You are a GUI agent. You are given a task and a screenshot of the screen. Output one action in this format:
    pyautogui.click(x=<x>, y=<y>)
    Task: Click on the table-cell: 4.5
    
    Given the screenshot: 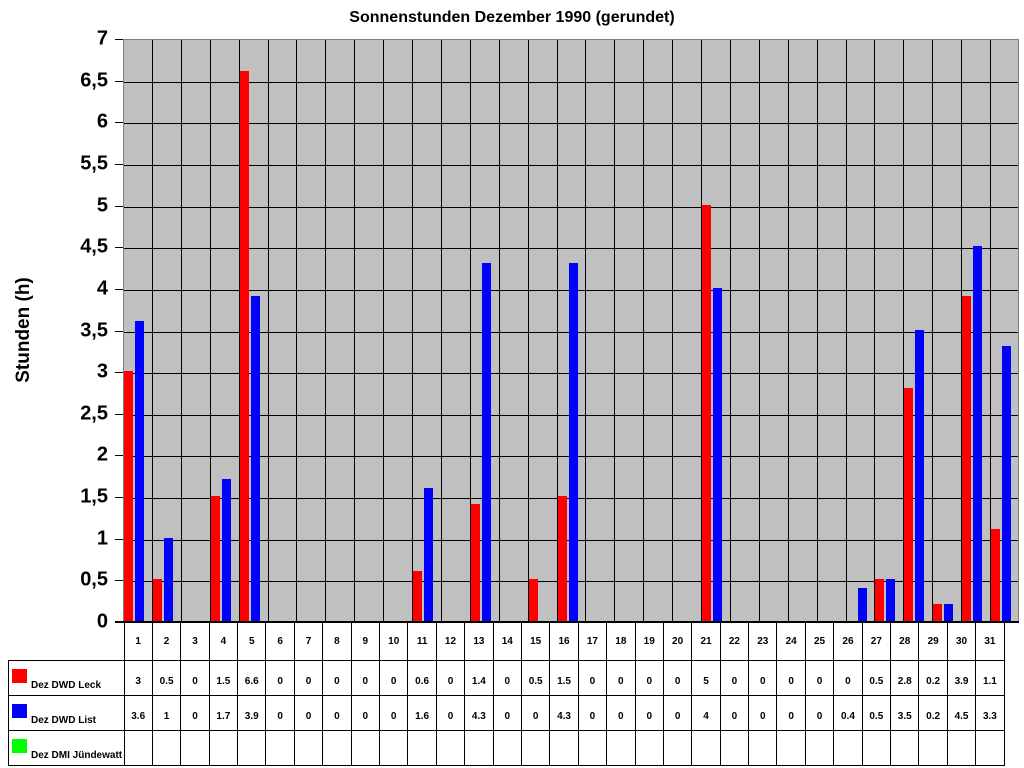 What is the action you would take?
    pyautogui.click(x=961, y=713)
    